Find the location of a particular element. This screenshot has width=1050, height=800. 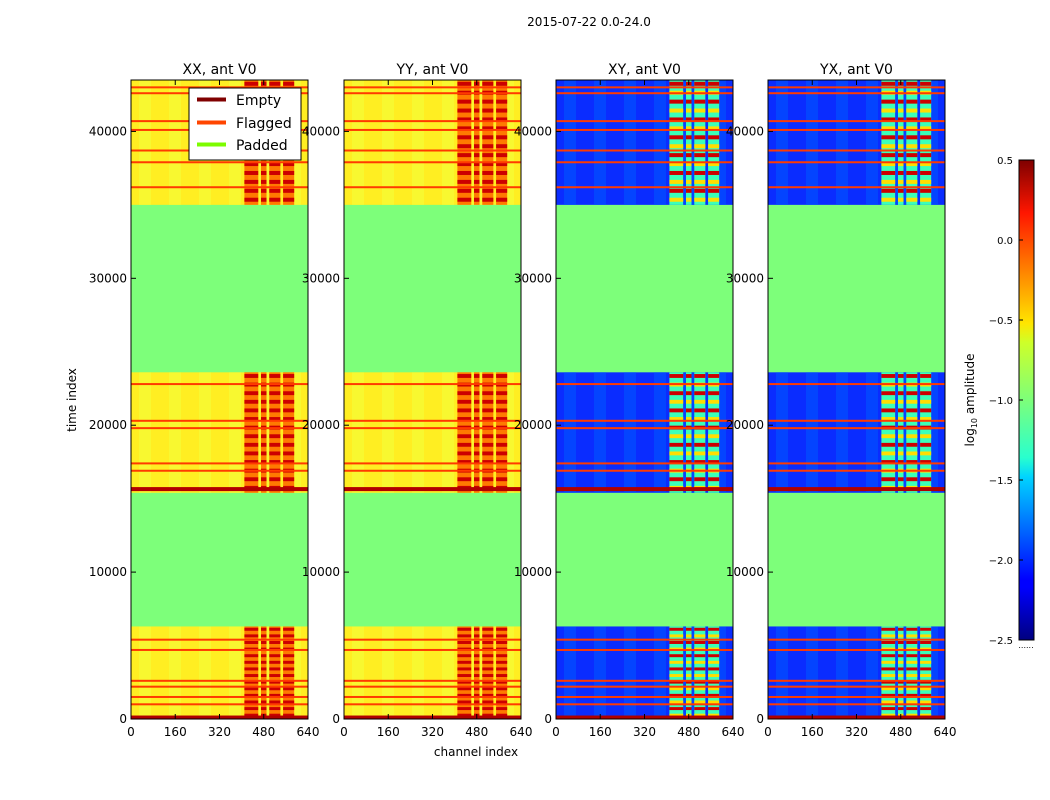

panel-title: YY, ant V0 is located at coordinates (432, 70).